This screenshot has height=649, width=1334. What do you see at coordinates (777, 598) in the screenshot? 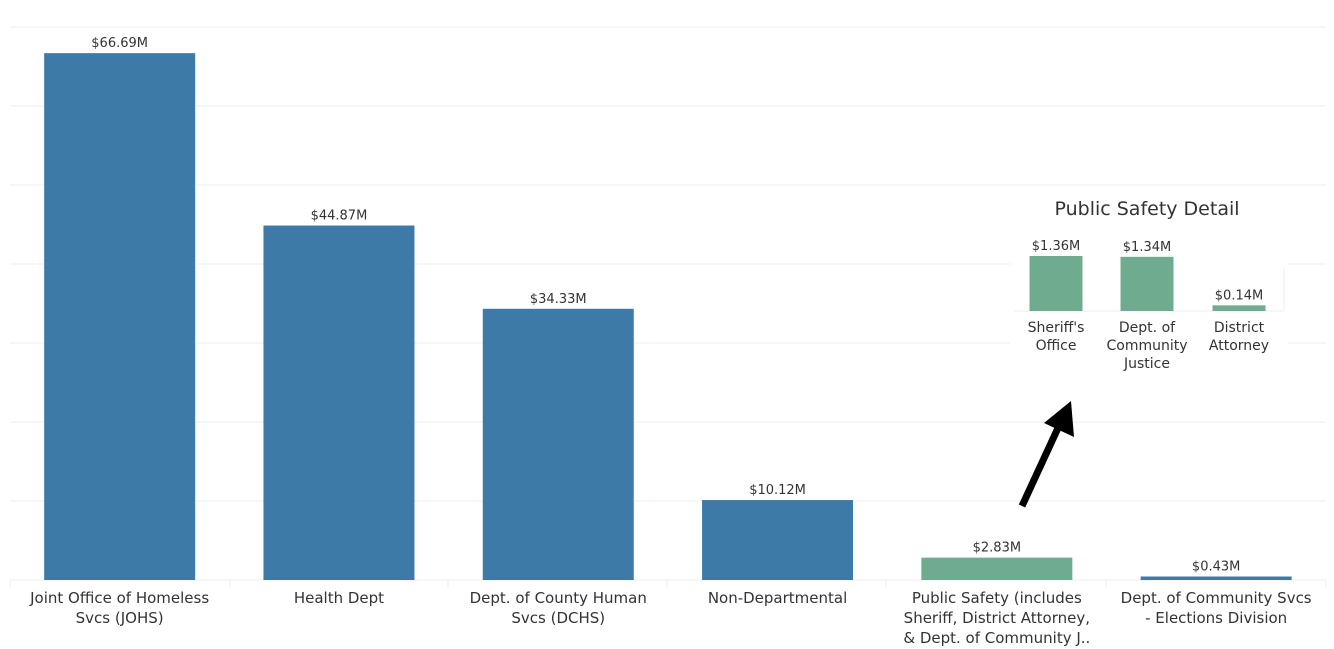
I see `x-tick-label: Non-Departmental` at bounding box center [777, 598].